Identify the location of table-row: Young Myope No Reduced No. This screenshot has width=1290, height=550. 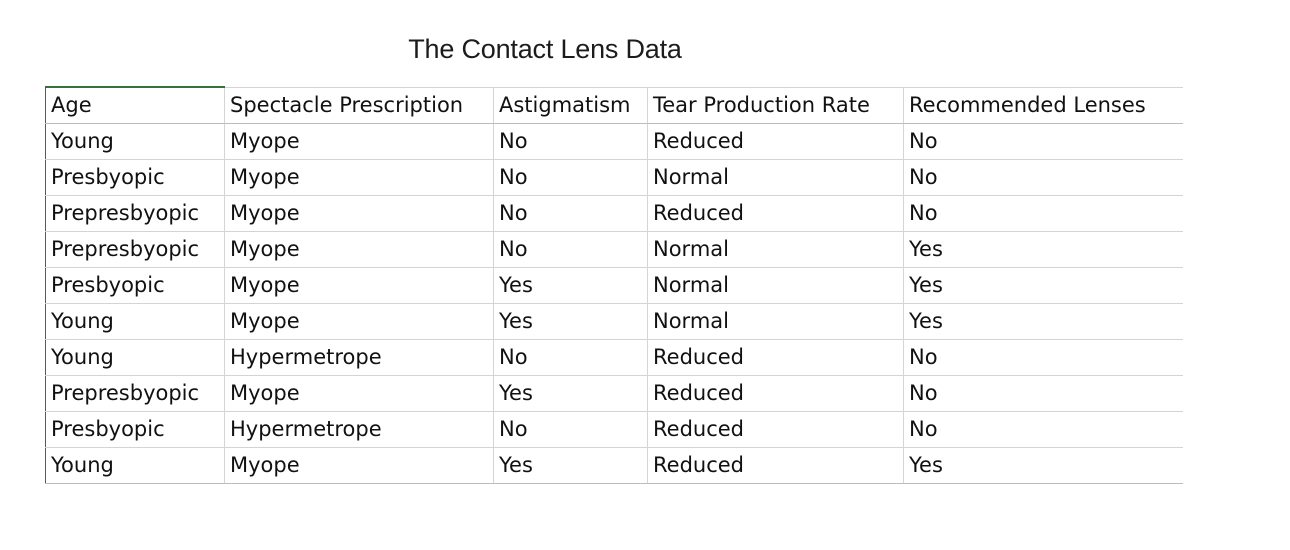
(614, 141).